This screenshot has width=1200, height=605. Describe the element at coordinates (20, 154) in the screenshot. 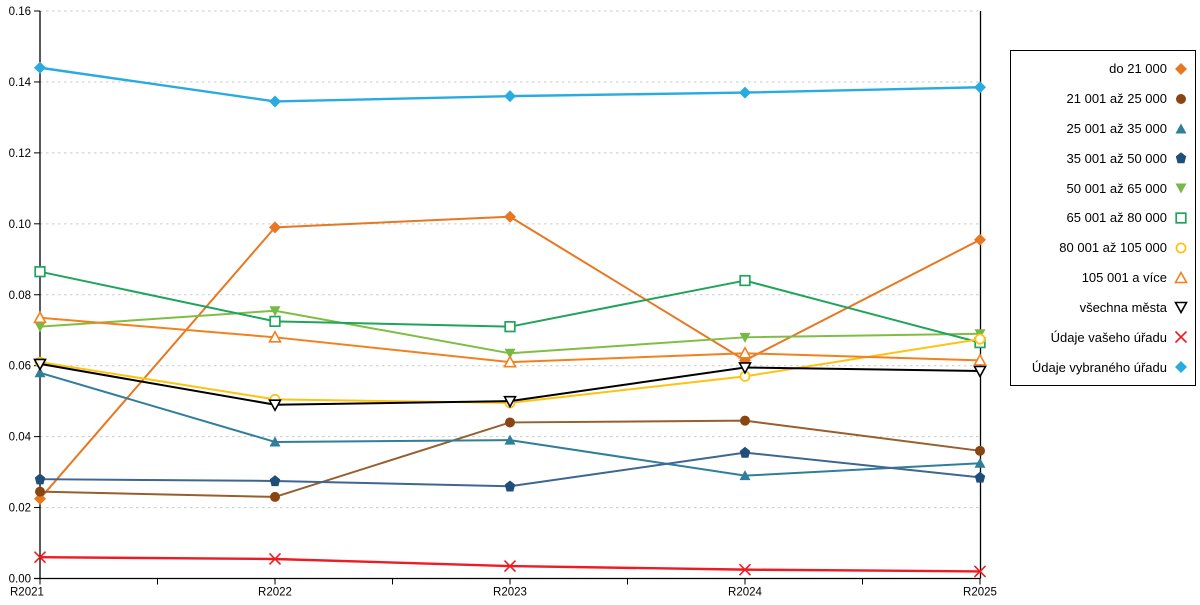

I see `y-axis-tick-label: 0.12` at that location.